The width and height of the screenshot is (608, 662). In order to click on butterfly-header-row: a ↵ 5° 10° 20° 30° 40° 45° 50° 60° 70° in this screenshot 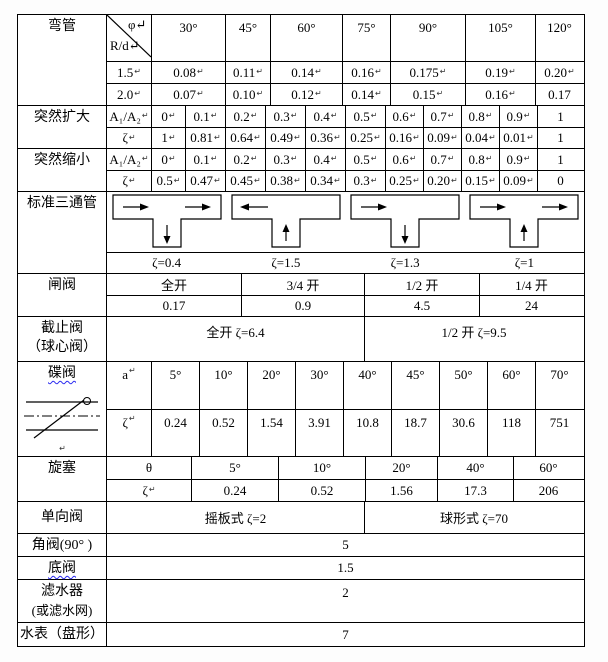, I will do `click(345, 385)`.